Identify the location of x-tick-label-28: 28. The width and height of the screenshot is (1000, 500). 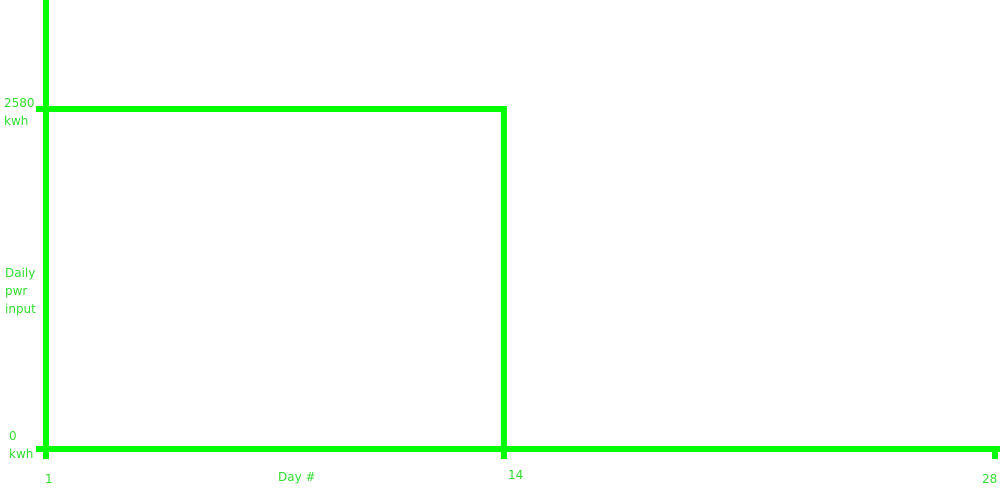
(990, 479).